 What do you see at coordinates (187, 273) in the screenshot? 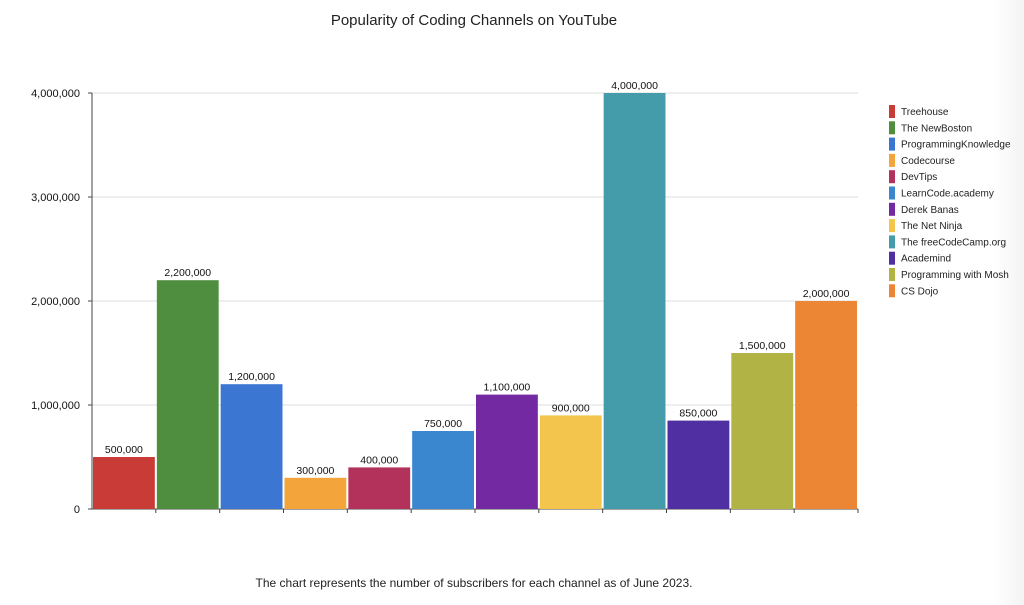
I see `bar-value-label: 2,200,000` at bounding box center [187, 273].